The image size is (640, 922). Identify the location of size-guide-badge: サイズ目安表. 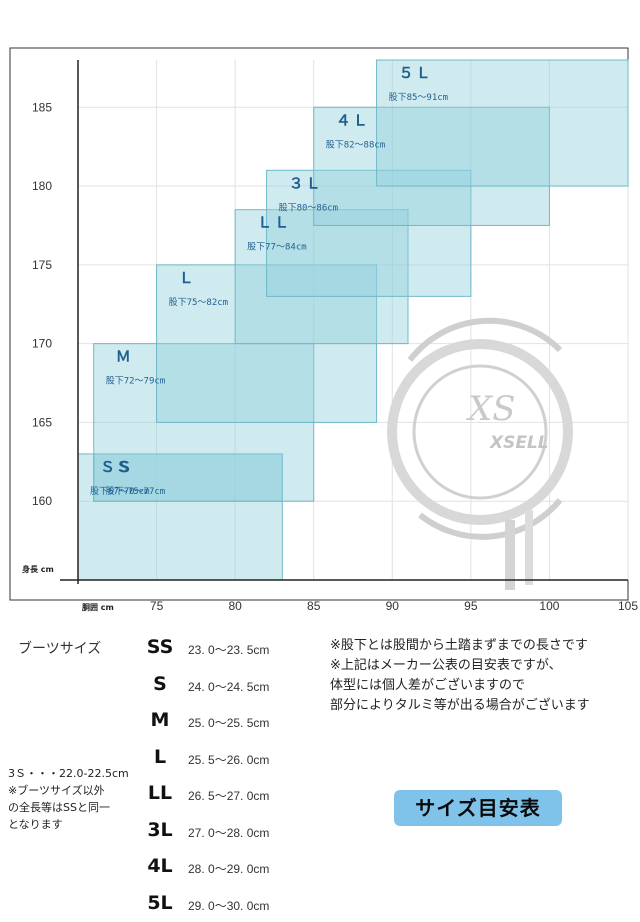
(478, 808).